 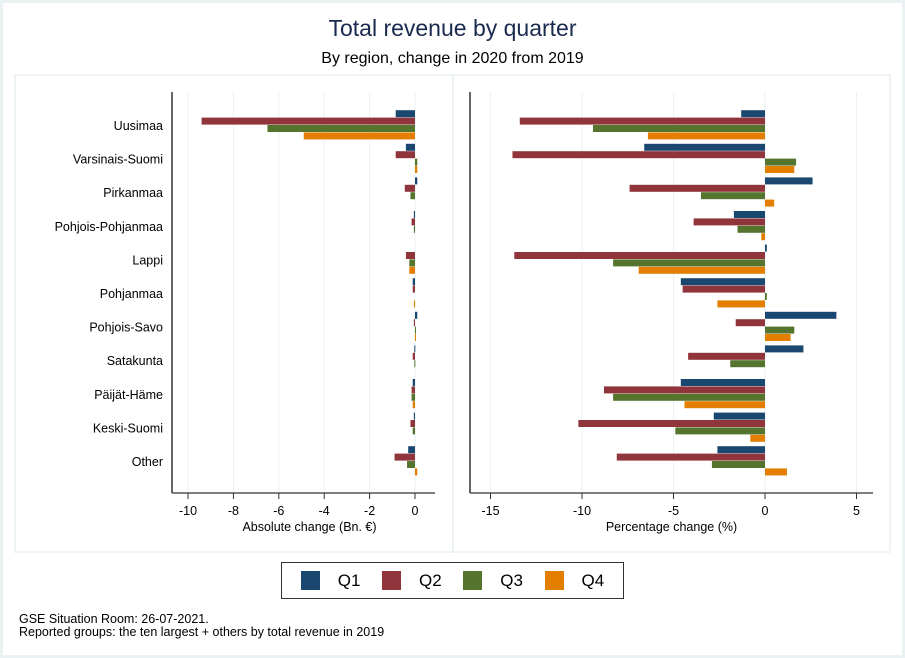 What do you see at coordinates (856, 511) in the screenshot?
I see `x-tick-label: 5` at bounding box center [856, 511].